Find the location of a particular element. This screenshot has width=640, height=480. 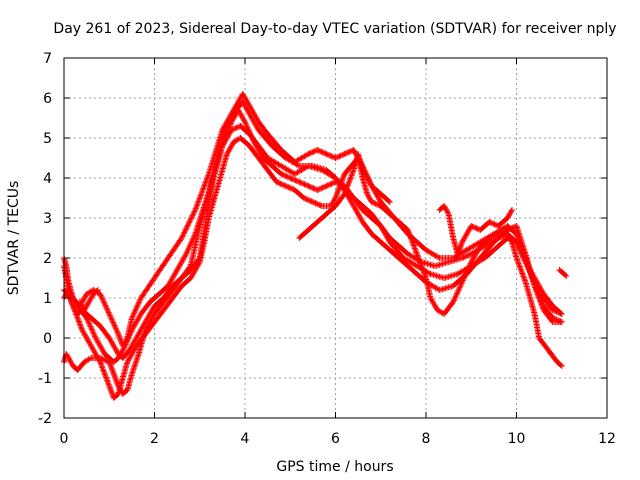

x-tick-label: 8 is located at coordinates (426, 439).